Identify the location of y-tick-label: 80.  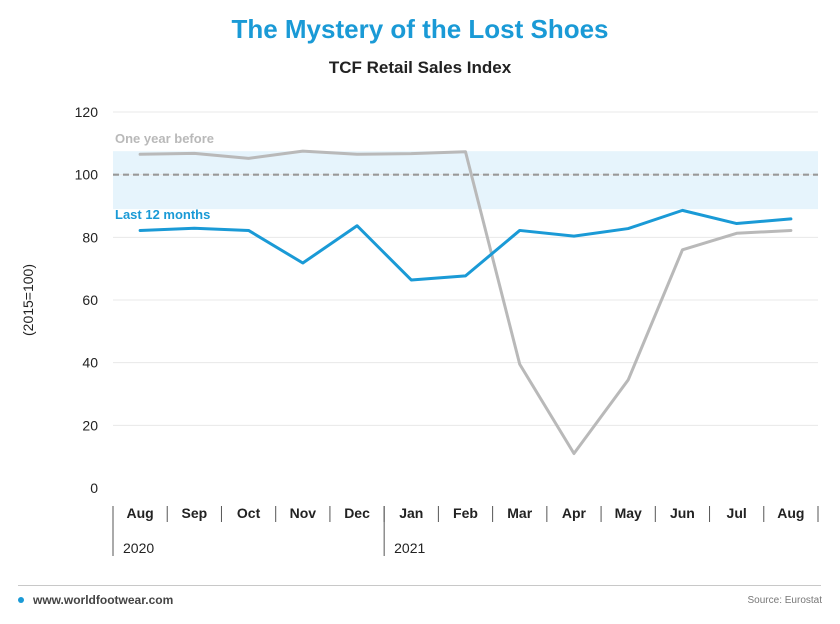
(90, 237).